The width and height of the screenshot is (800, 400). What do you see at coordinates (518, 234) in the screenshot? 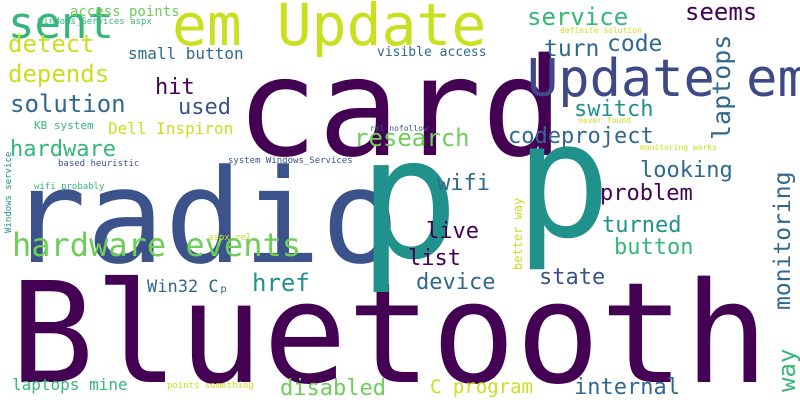
I see `word-better-way: better way` at bounding box center [518, 234].